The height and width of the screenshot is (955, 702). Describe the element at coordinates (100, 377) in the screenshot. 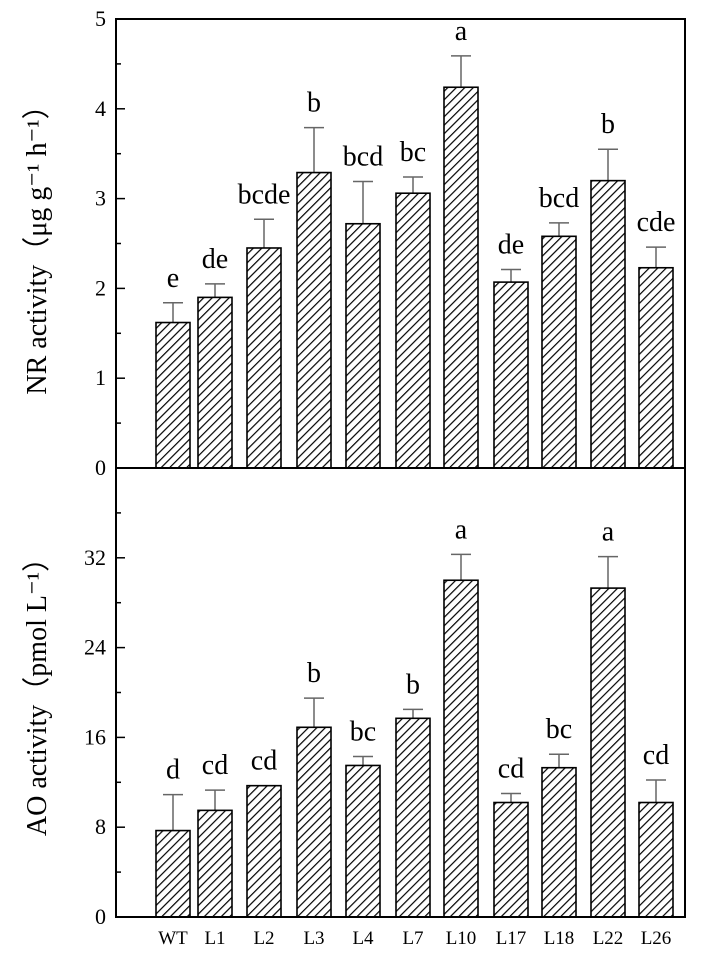

I see `nr-y-tick-label: 1` at that location.